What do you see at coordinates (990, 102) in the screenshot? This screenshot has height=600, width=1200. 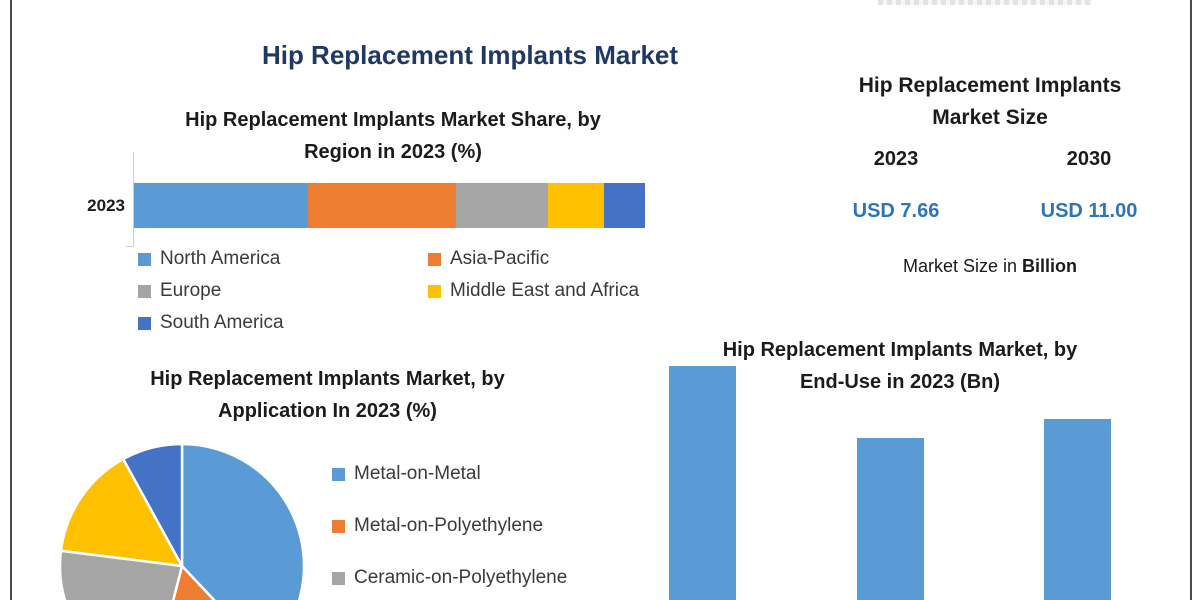 I see `market-size-title: Hip Replacement Implants Market Size` at bounding box center [990, 102].